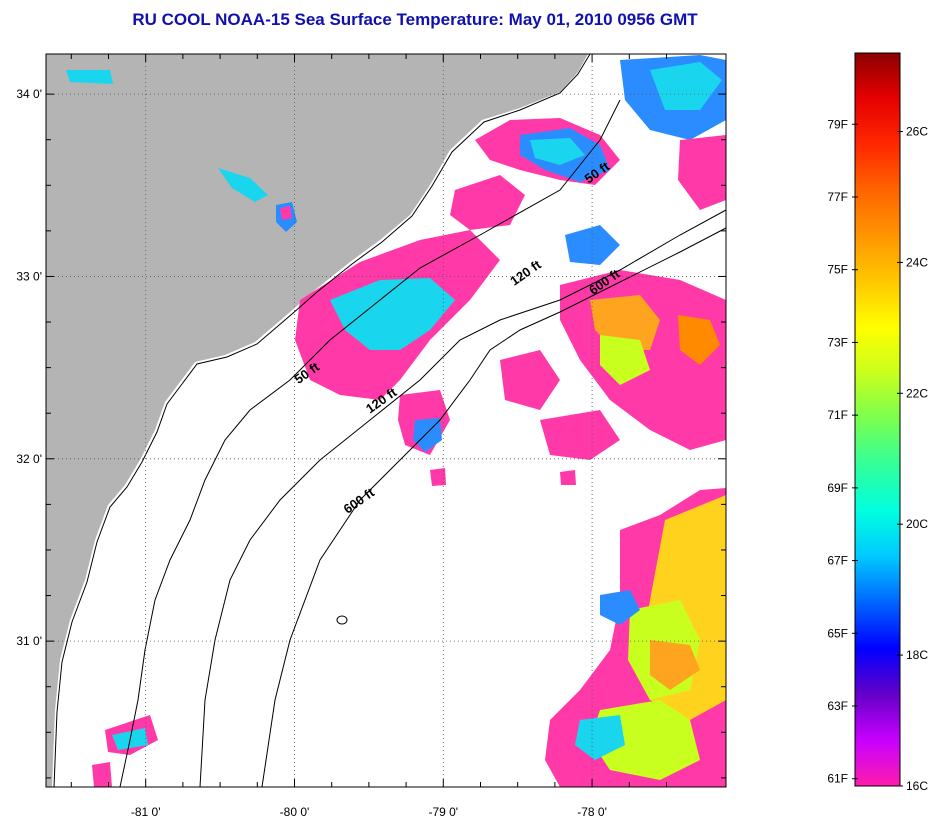 The height and width of the screenshot is (817, 936). Describe the element at coordinates (837, 415) in the screenshot. I see `colorbar-f-label: 71F` at that location.